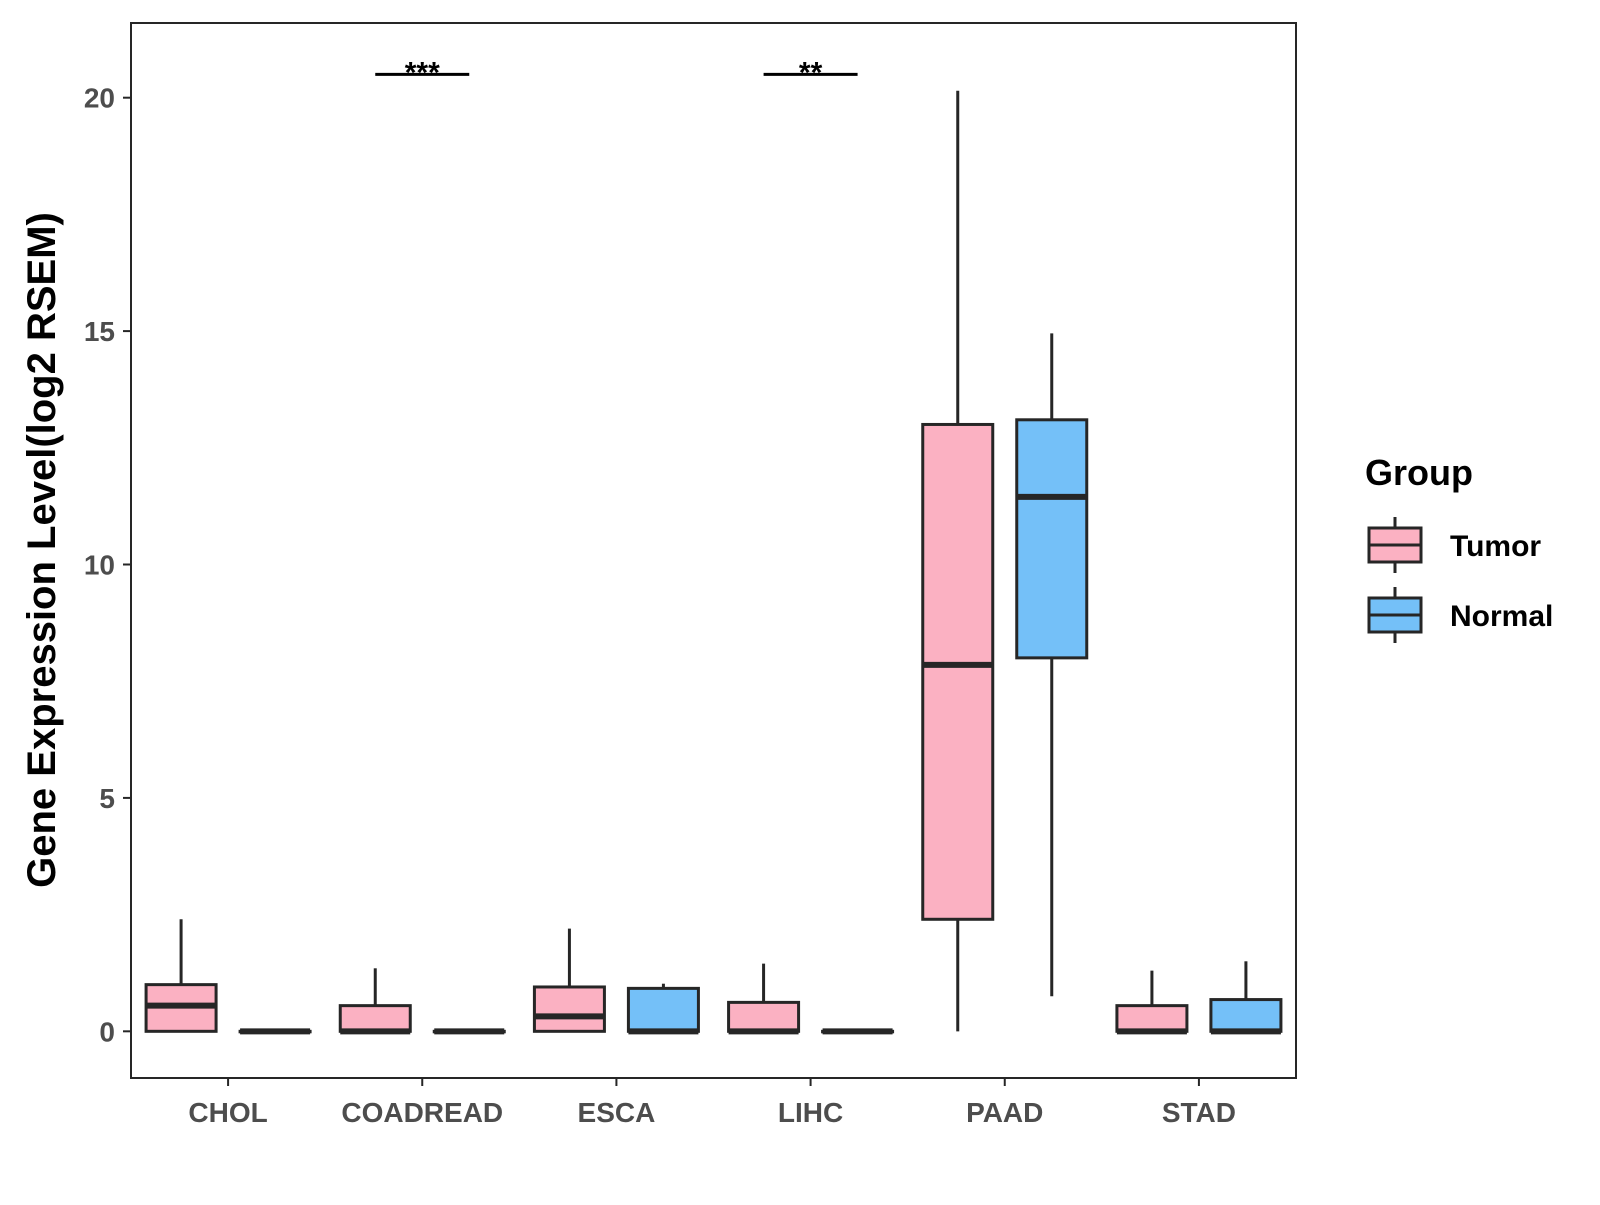  I want to click on box-tumor-coadread, so click(375, 1001).